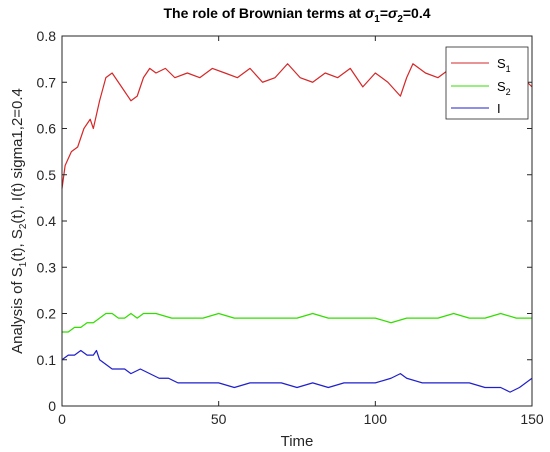 The image size is (550, 452). I want to click on y-tick-label: 0.3, so click(47, 267).